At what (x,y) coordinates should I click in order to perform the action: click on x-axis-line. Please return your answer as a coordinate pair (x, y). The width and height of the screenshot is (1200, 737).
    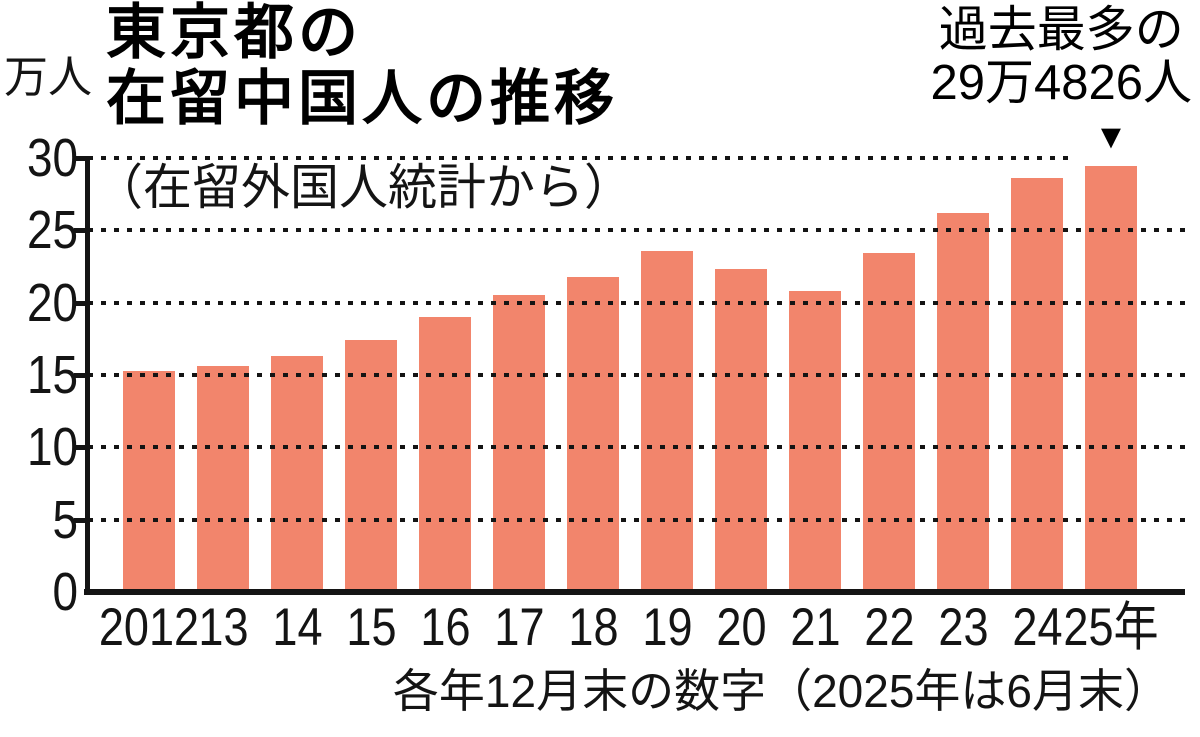
    Looking at the image, I should click on (634, 592).